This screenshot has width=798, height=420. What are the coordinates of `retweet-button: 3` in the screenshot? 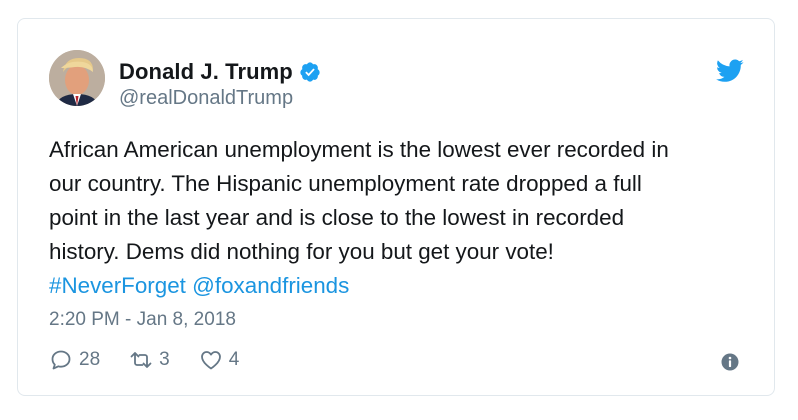 It's located at (149, 360).